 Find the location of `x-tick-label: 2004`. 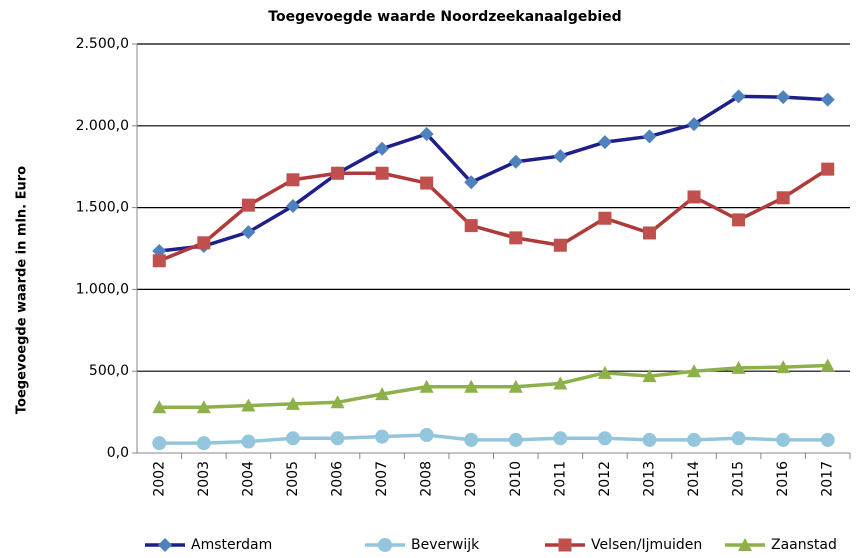

x-tick-label: 2004 is located at coordinates (248, 479).